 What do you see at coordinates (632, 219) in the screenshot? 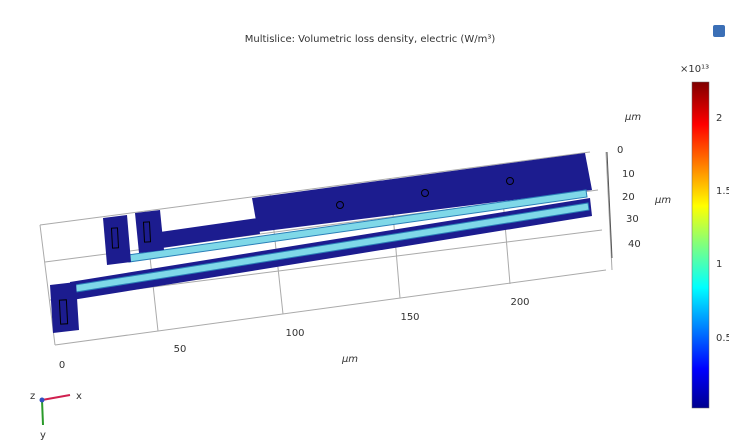
I see `z-tick-label: 30` at bounding box center [632, 219].